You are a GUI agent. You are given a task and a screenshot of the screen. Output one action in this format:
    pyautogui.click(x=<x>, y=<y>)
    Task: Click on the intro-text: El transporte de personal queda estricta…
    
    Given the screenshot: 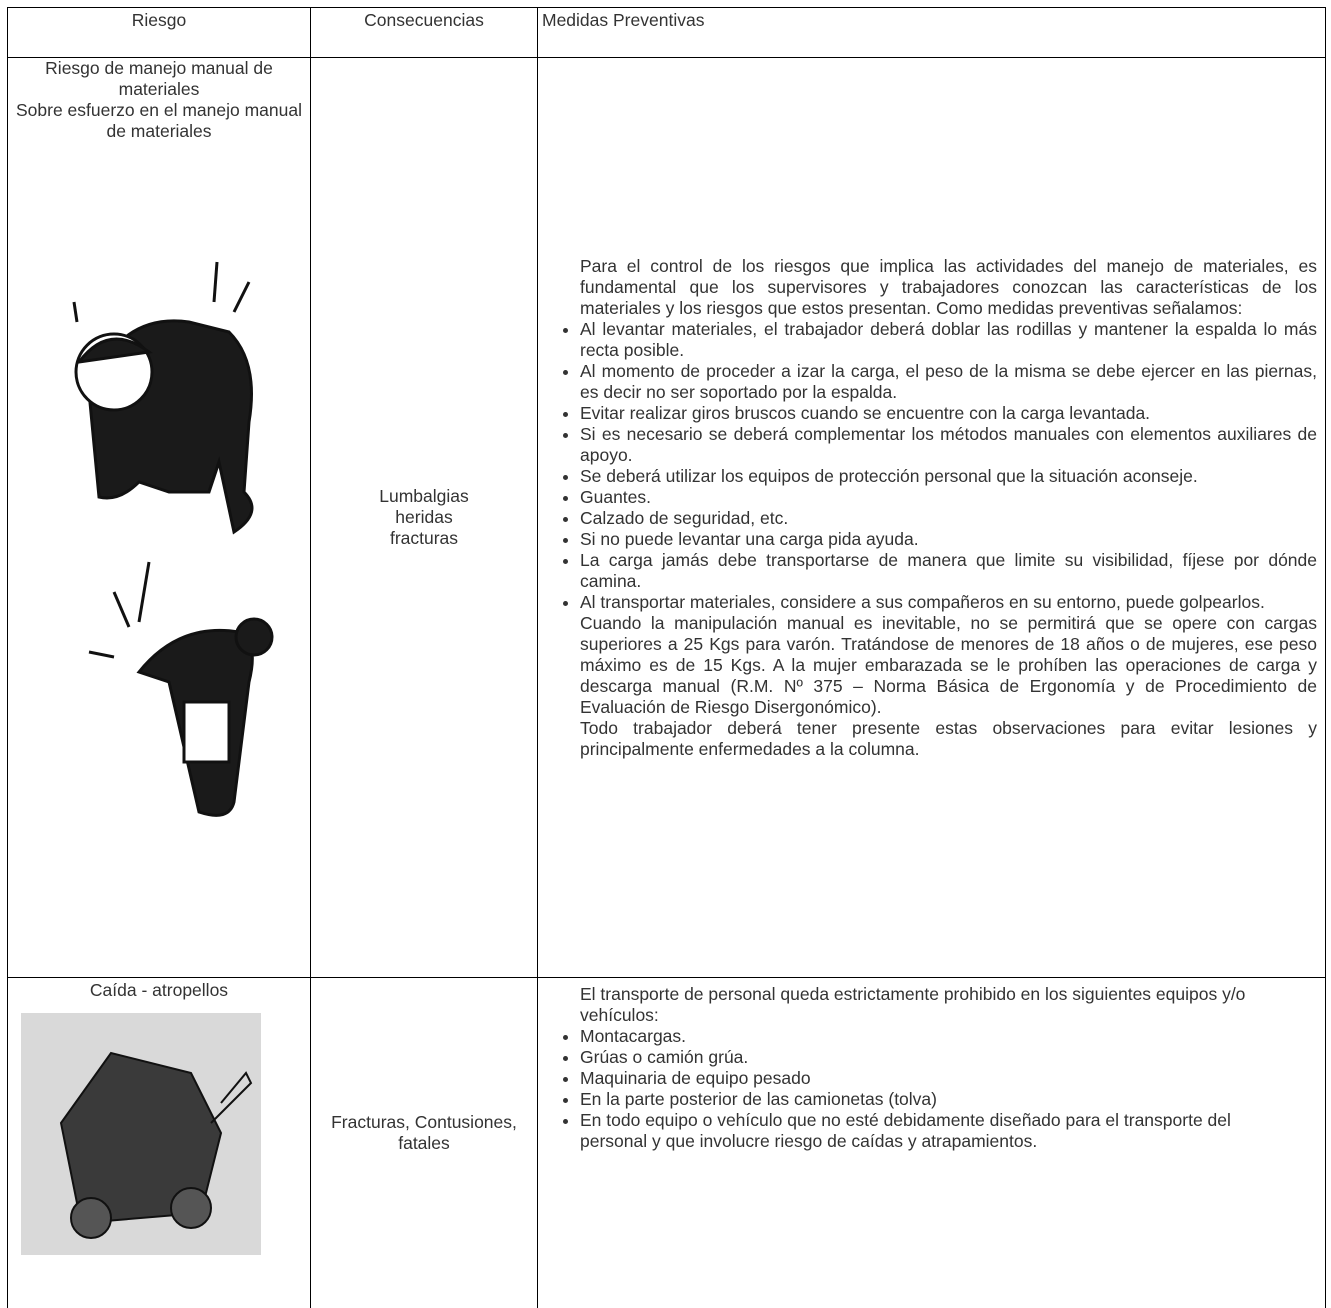 What is the action you would take?
    pyautogui.click(x=913, y=1004)
    